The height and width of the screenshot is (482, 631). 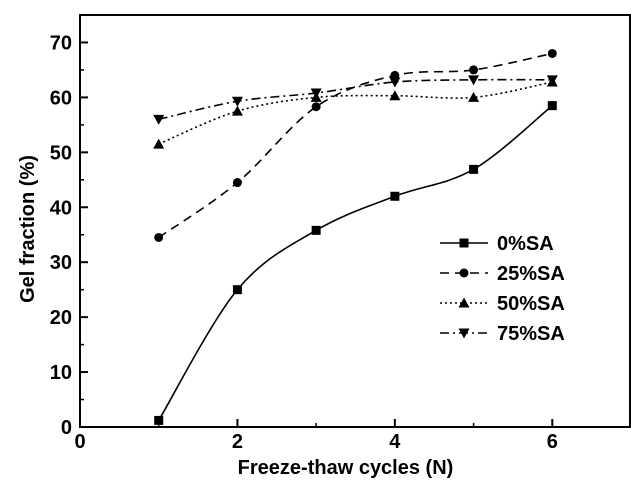 I want to click on y-axis-label: Gel fraction (%), so click(x=28, y=229).